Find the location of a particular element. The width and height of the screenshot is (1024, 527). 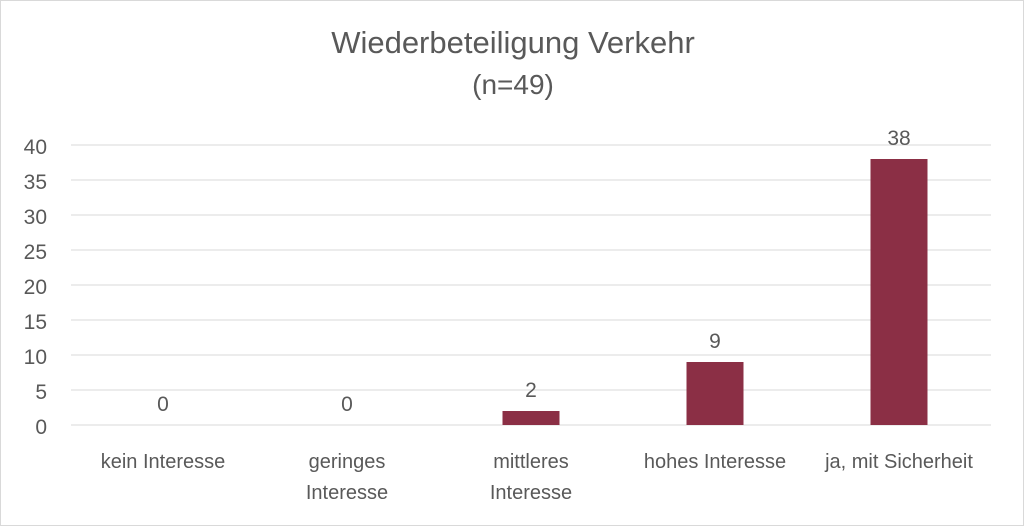

chart-title: Wiederbeteiligung Verkehr is located at coordinates (513, 42).